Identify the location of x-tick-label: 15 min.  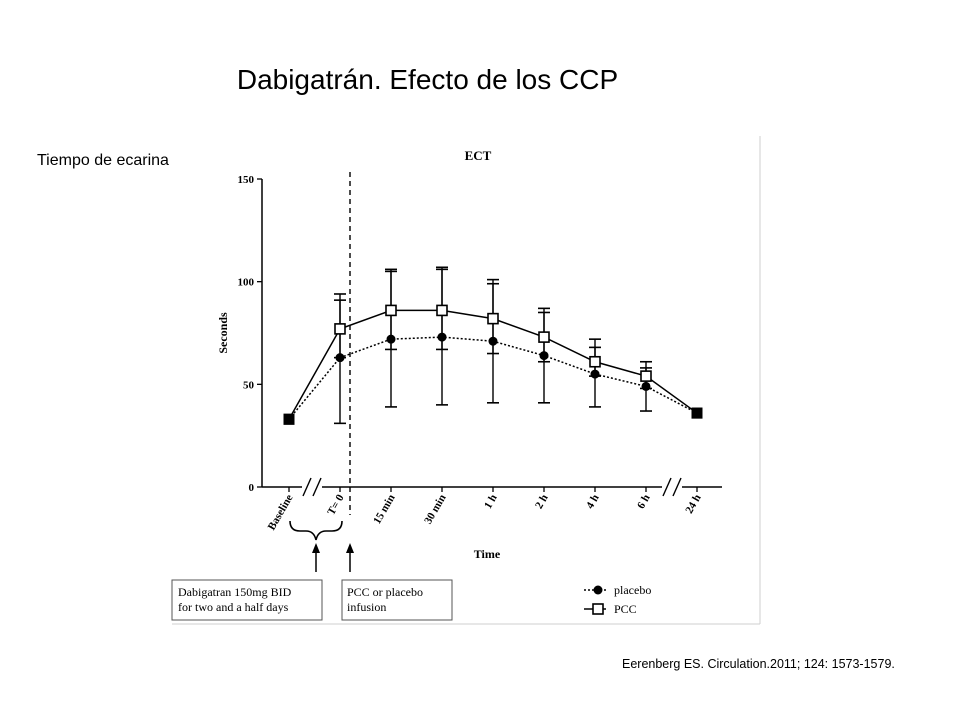
(384, 510).